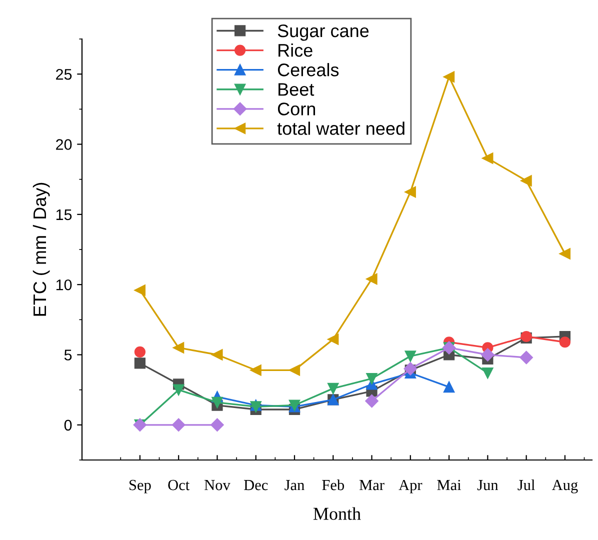 This screenshot has height=540, width=598. I want to click on x-tick-label: Jan, so click(294, 485).